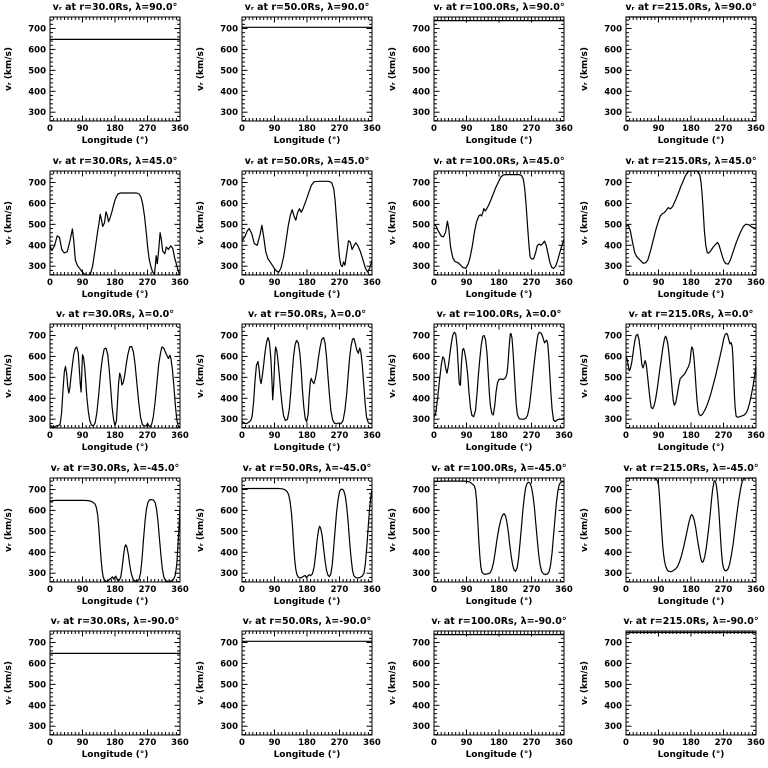 This screenshot has height=768, width=768. Describe the element at coordinates (115, 468) in the screenshot. I see `plot-title: vᵣ at r=30.0Rs, λ=-45.0°` at that location.